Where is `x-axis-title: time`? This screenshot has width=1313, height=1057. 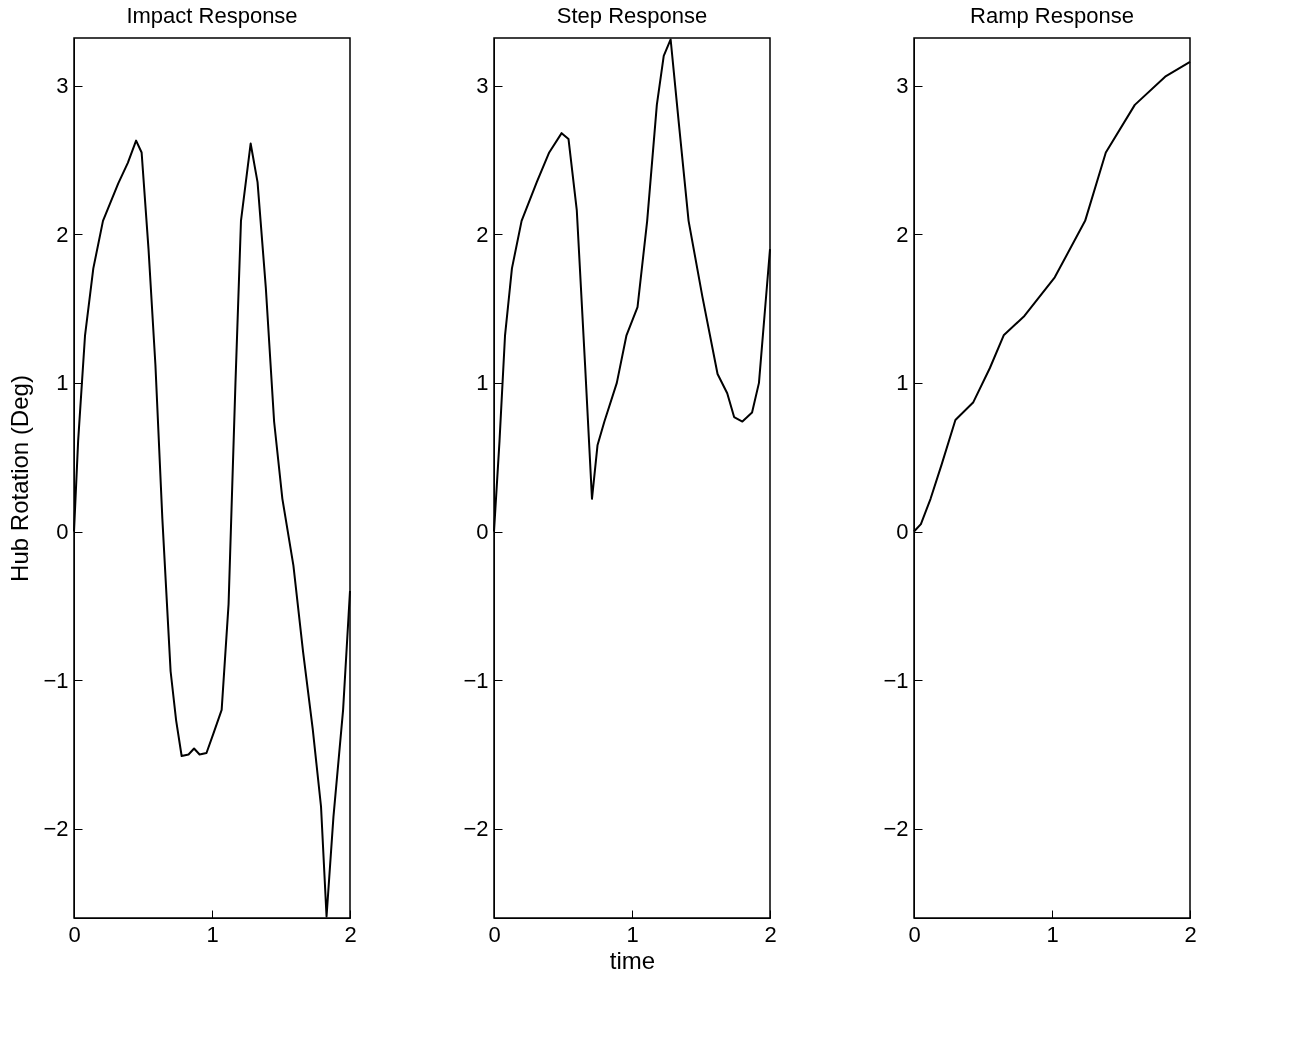
x-axis-title: time is located at coordinates (632, 960).